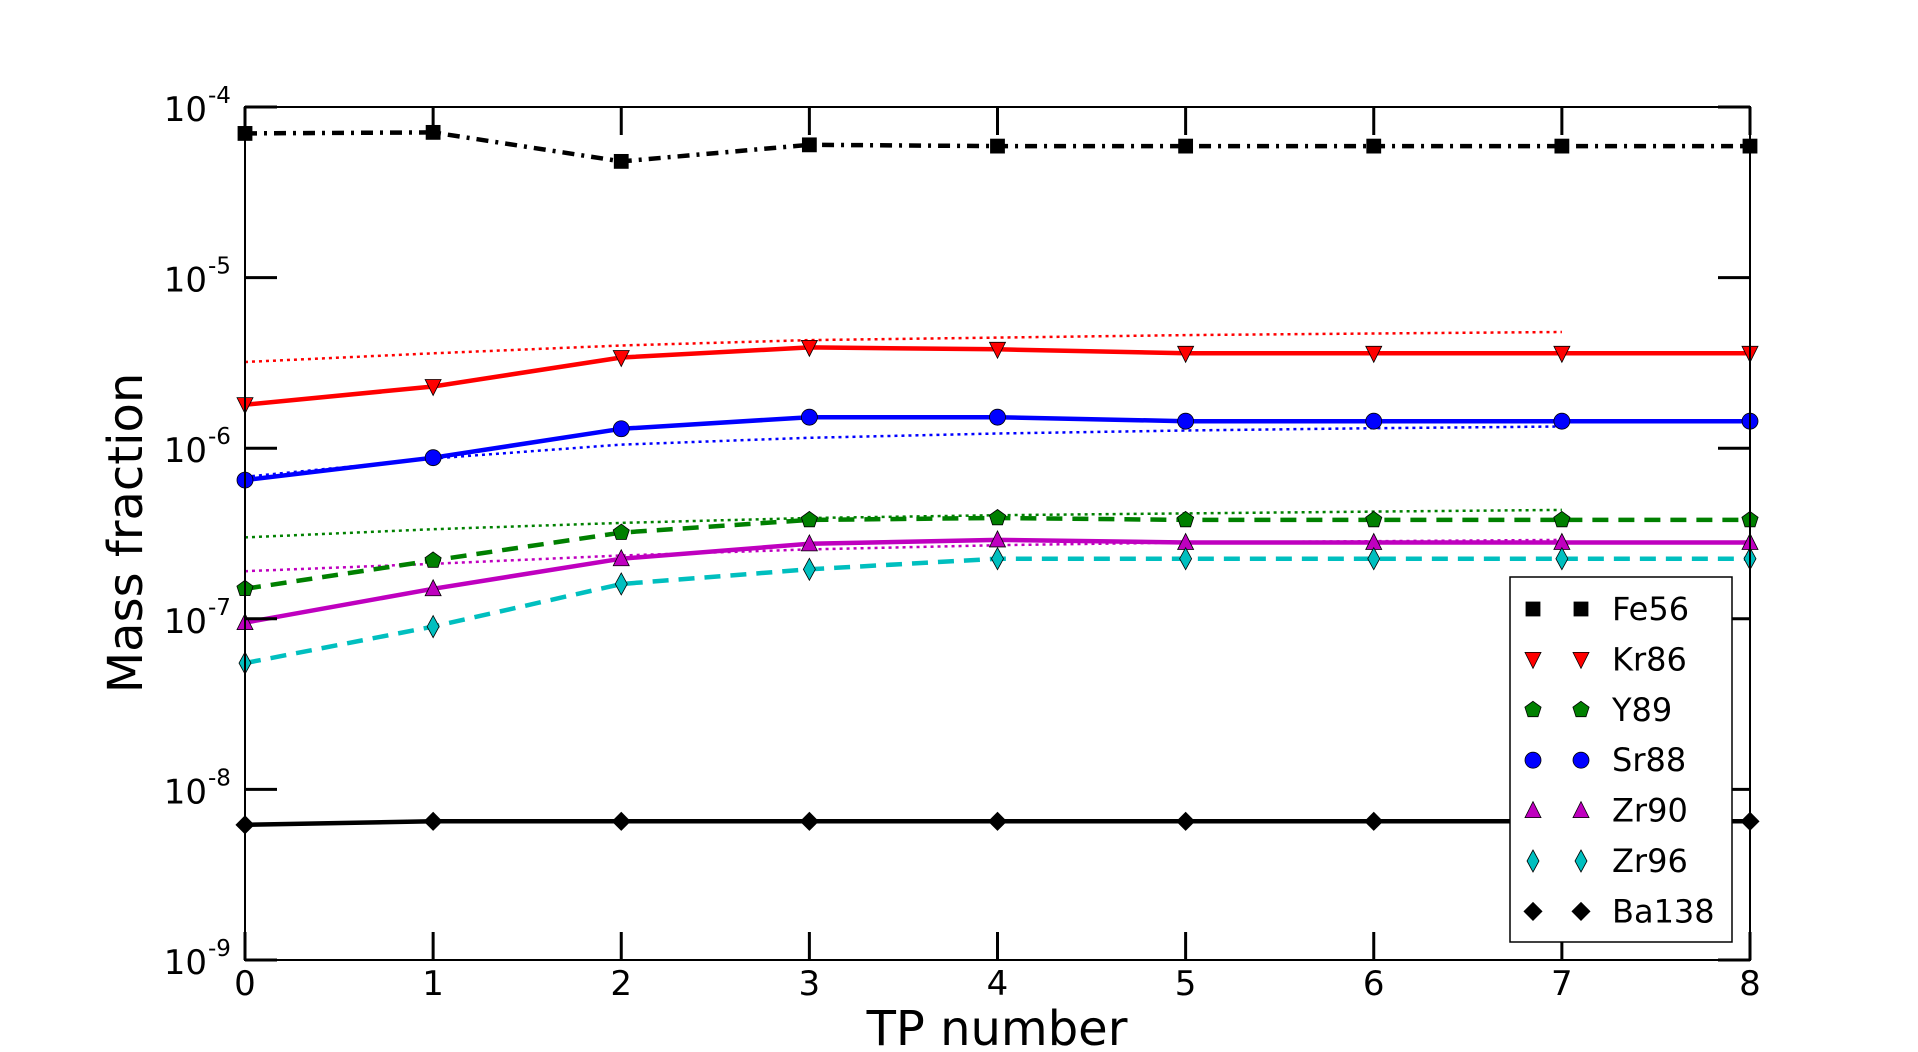  I want to click on legend-item-zr90: Zr90, so click(1606, 811).